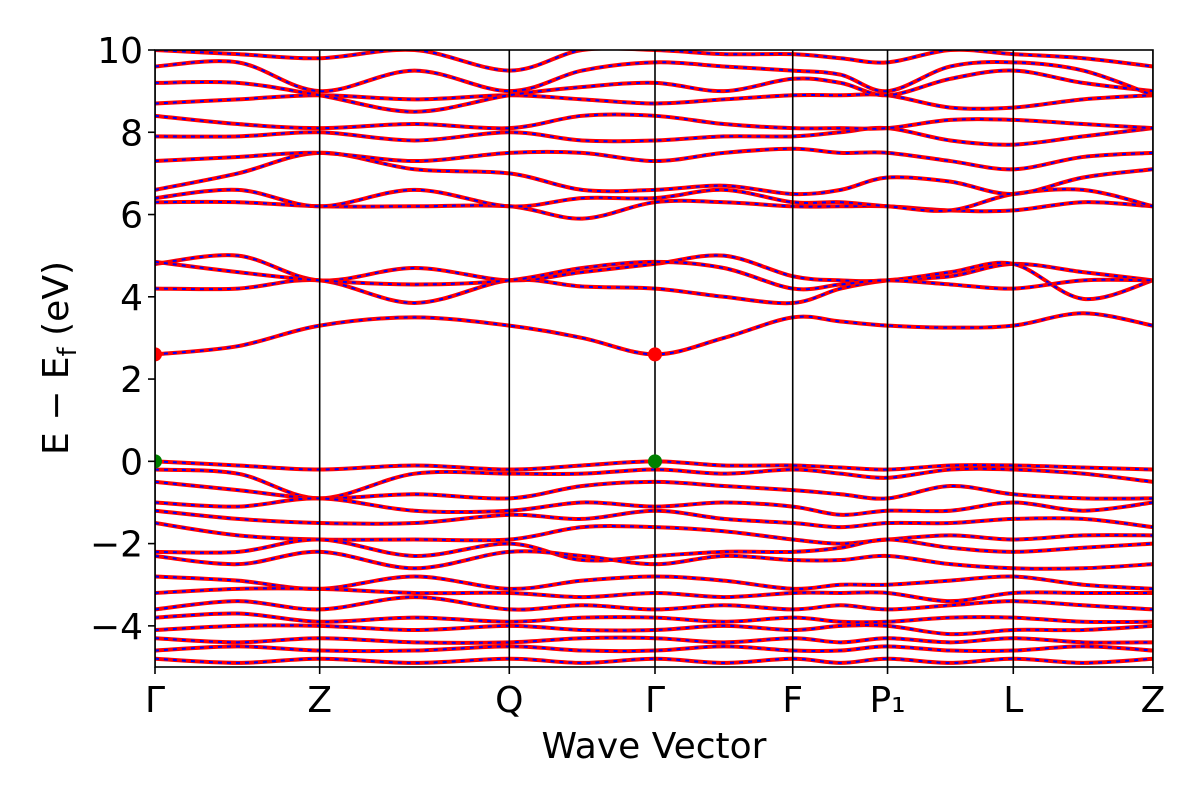 The height and width of the screenshot is (800, 1200). What do you see at coordinates (68, 351) in the screenshot?
I see `y-label-sub: f` at bounding box center [68, 351].